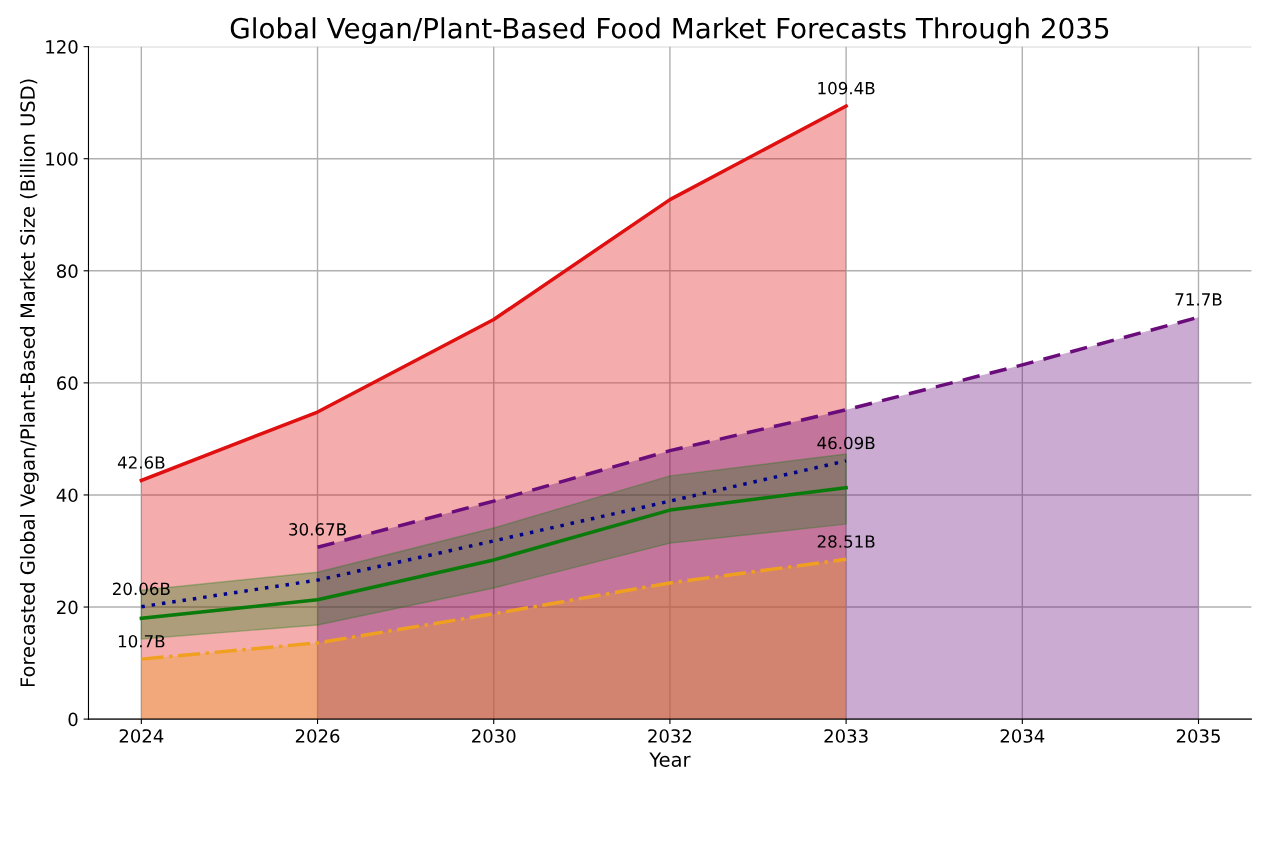 The image size is (1264, 848). I want to click on y-tick-label: 100, so click(62, 159).